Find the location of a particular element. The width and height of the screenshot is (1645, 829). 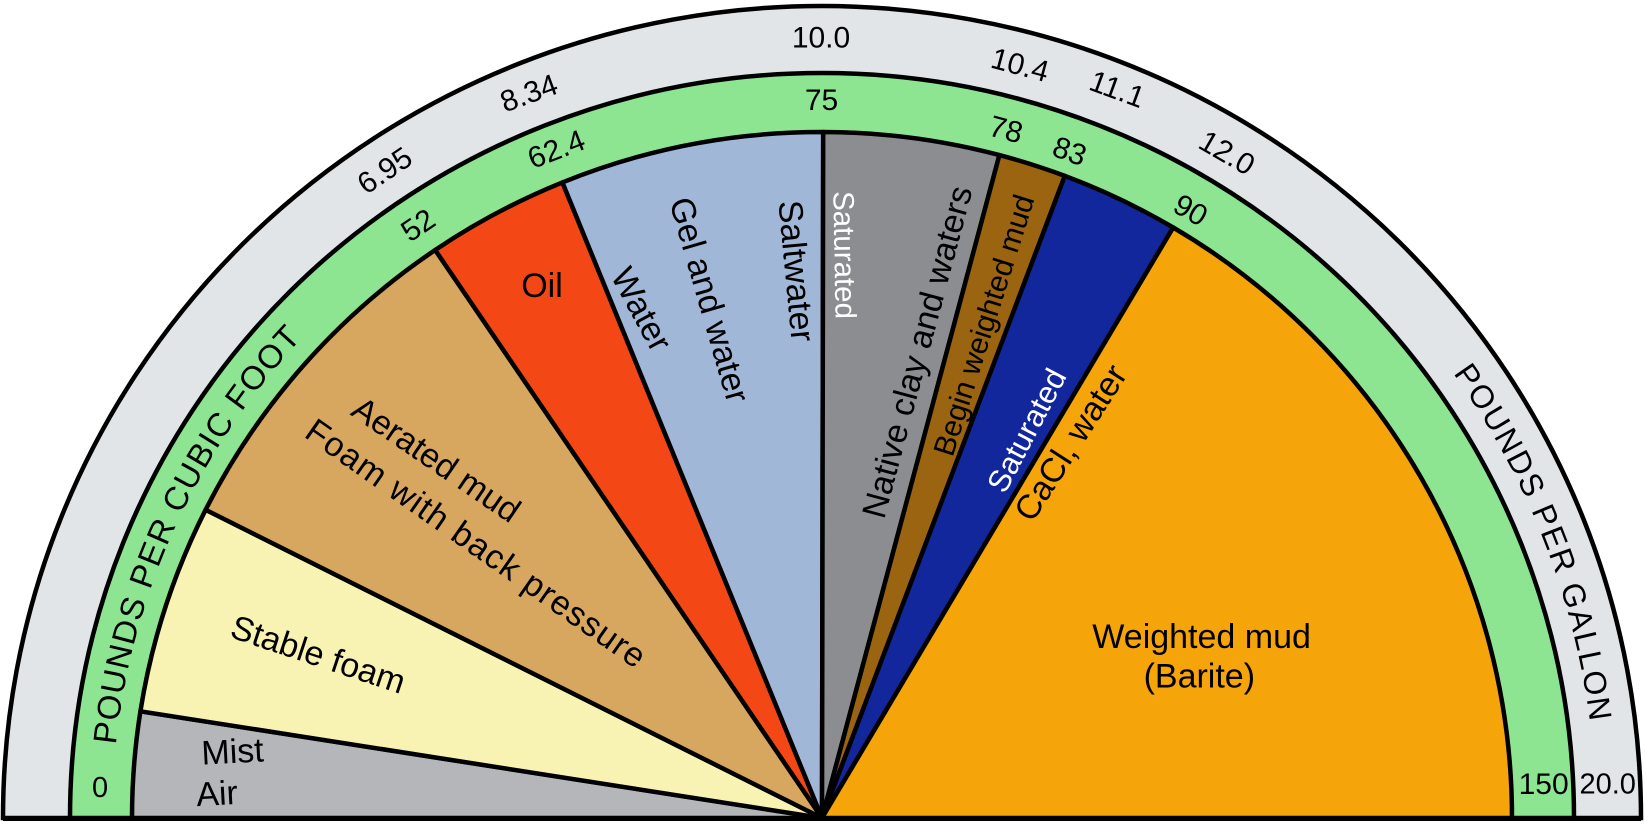

svg-text: Weighted mud is located at coordinates (1201, 637).